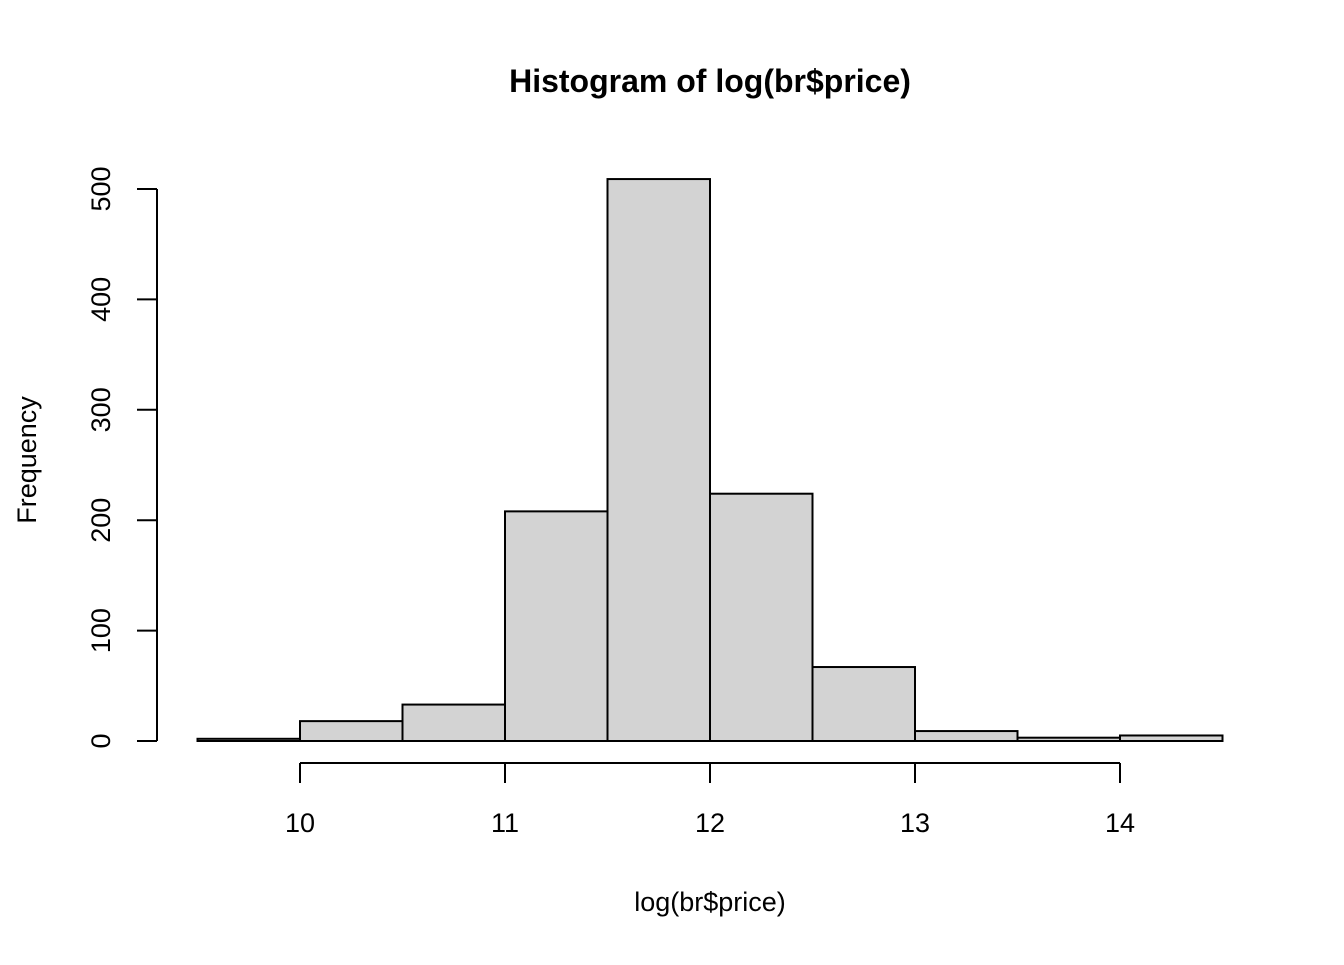  I want to click on x-tick-label: 11, so click(505, 823).